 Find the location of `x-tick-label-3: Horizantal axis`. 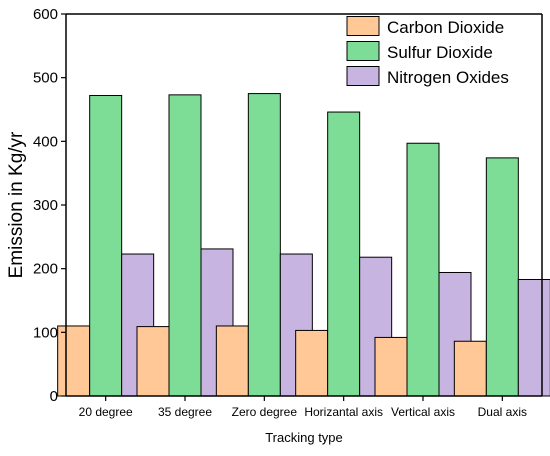

x-tick-label-3: Horizantal axis is located at coordinates (343, 412).